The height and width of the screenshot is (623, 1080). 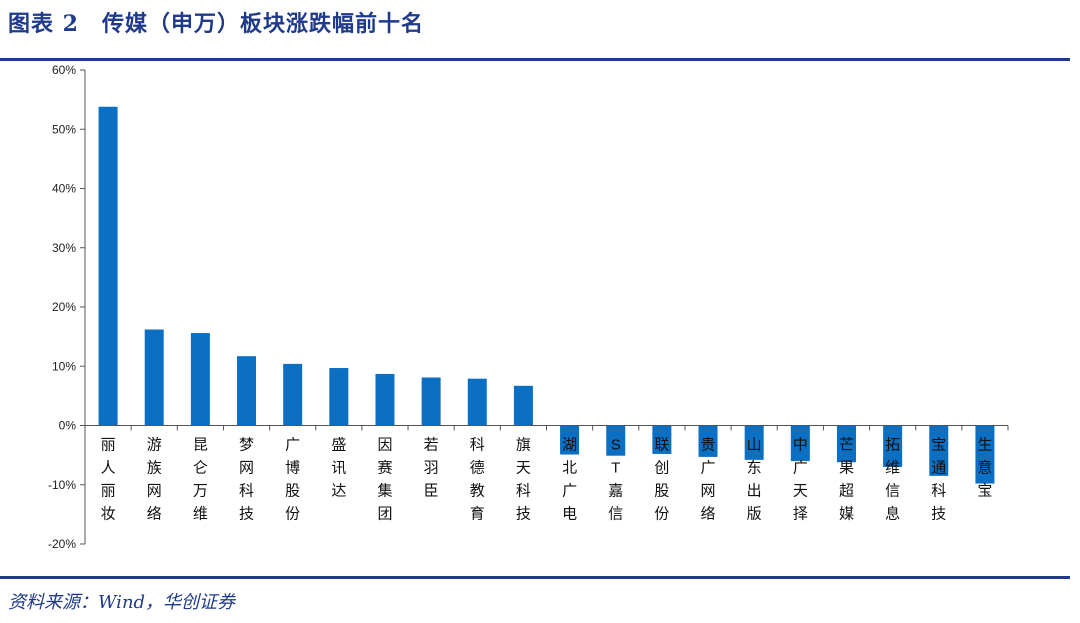 What do you see at coordinates (200, 480) in the screenshot?
I see `category-label: 昆仑万维` at bounding box center [200, 480].